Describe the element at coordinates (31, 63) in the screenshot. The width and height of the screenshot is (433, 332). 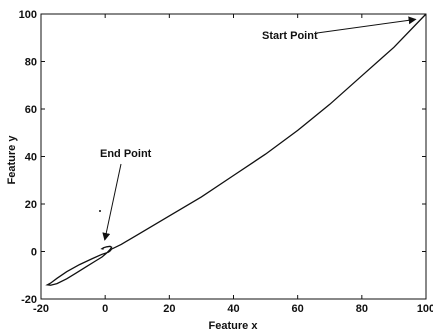
I see `y-tick-label: 80` at that location.